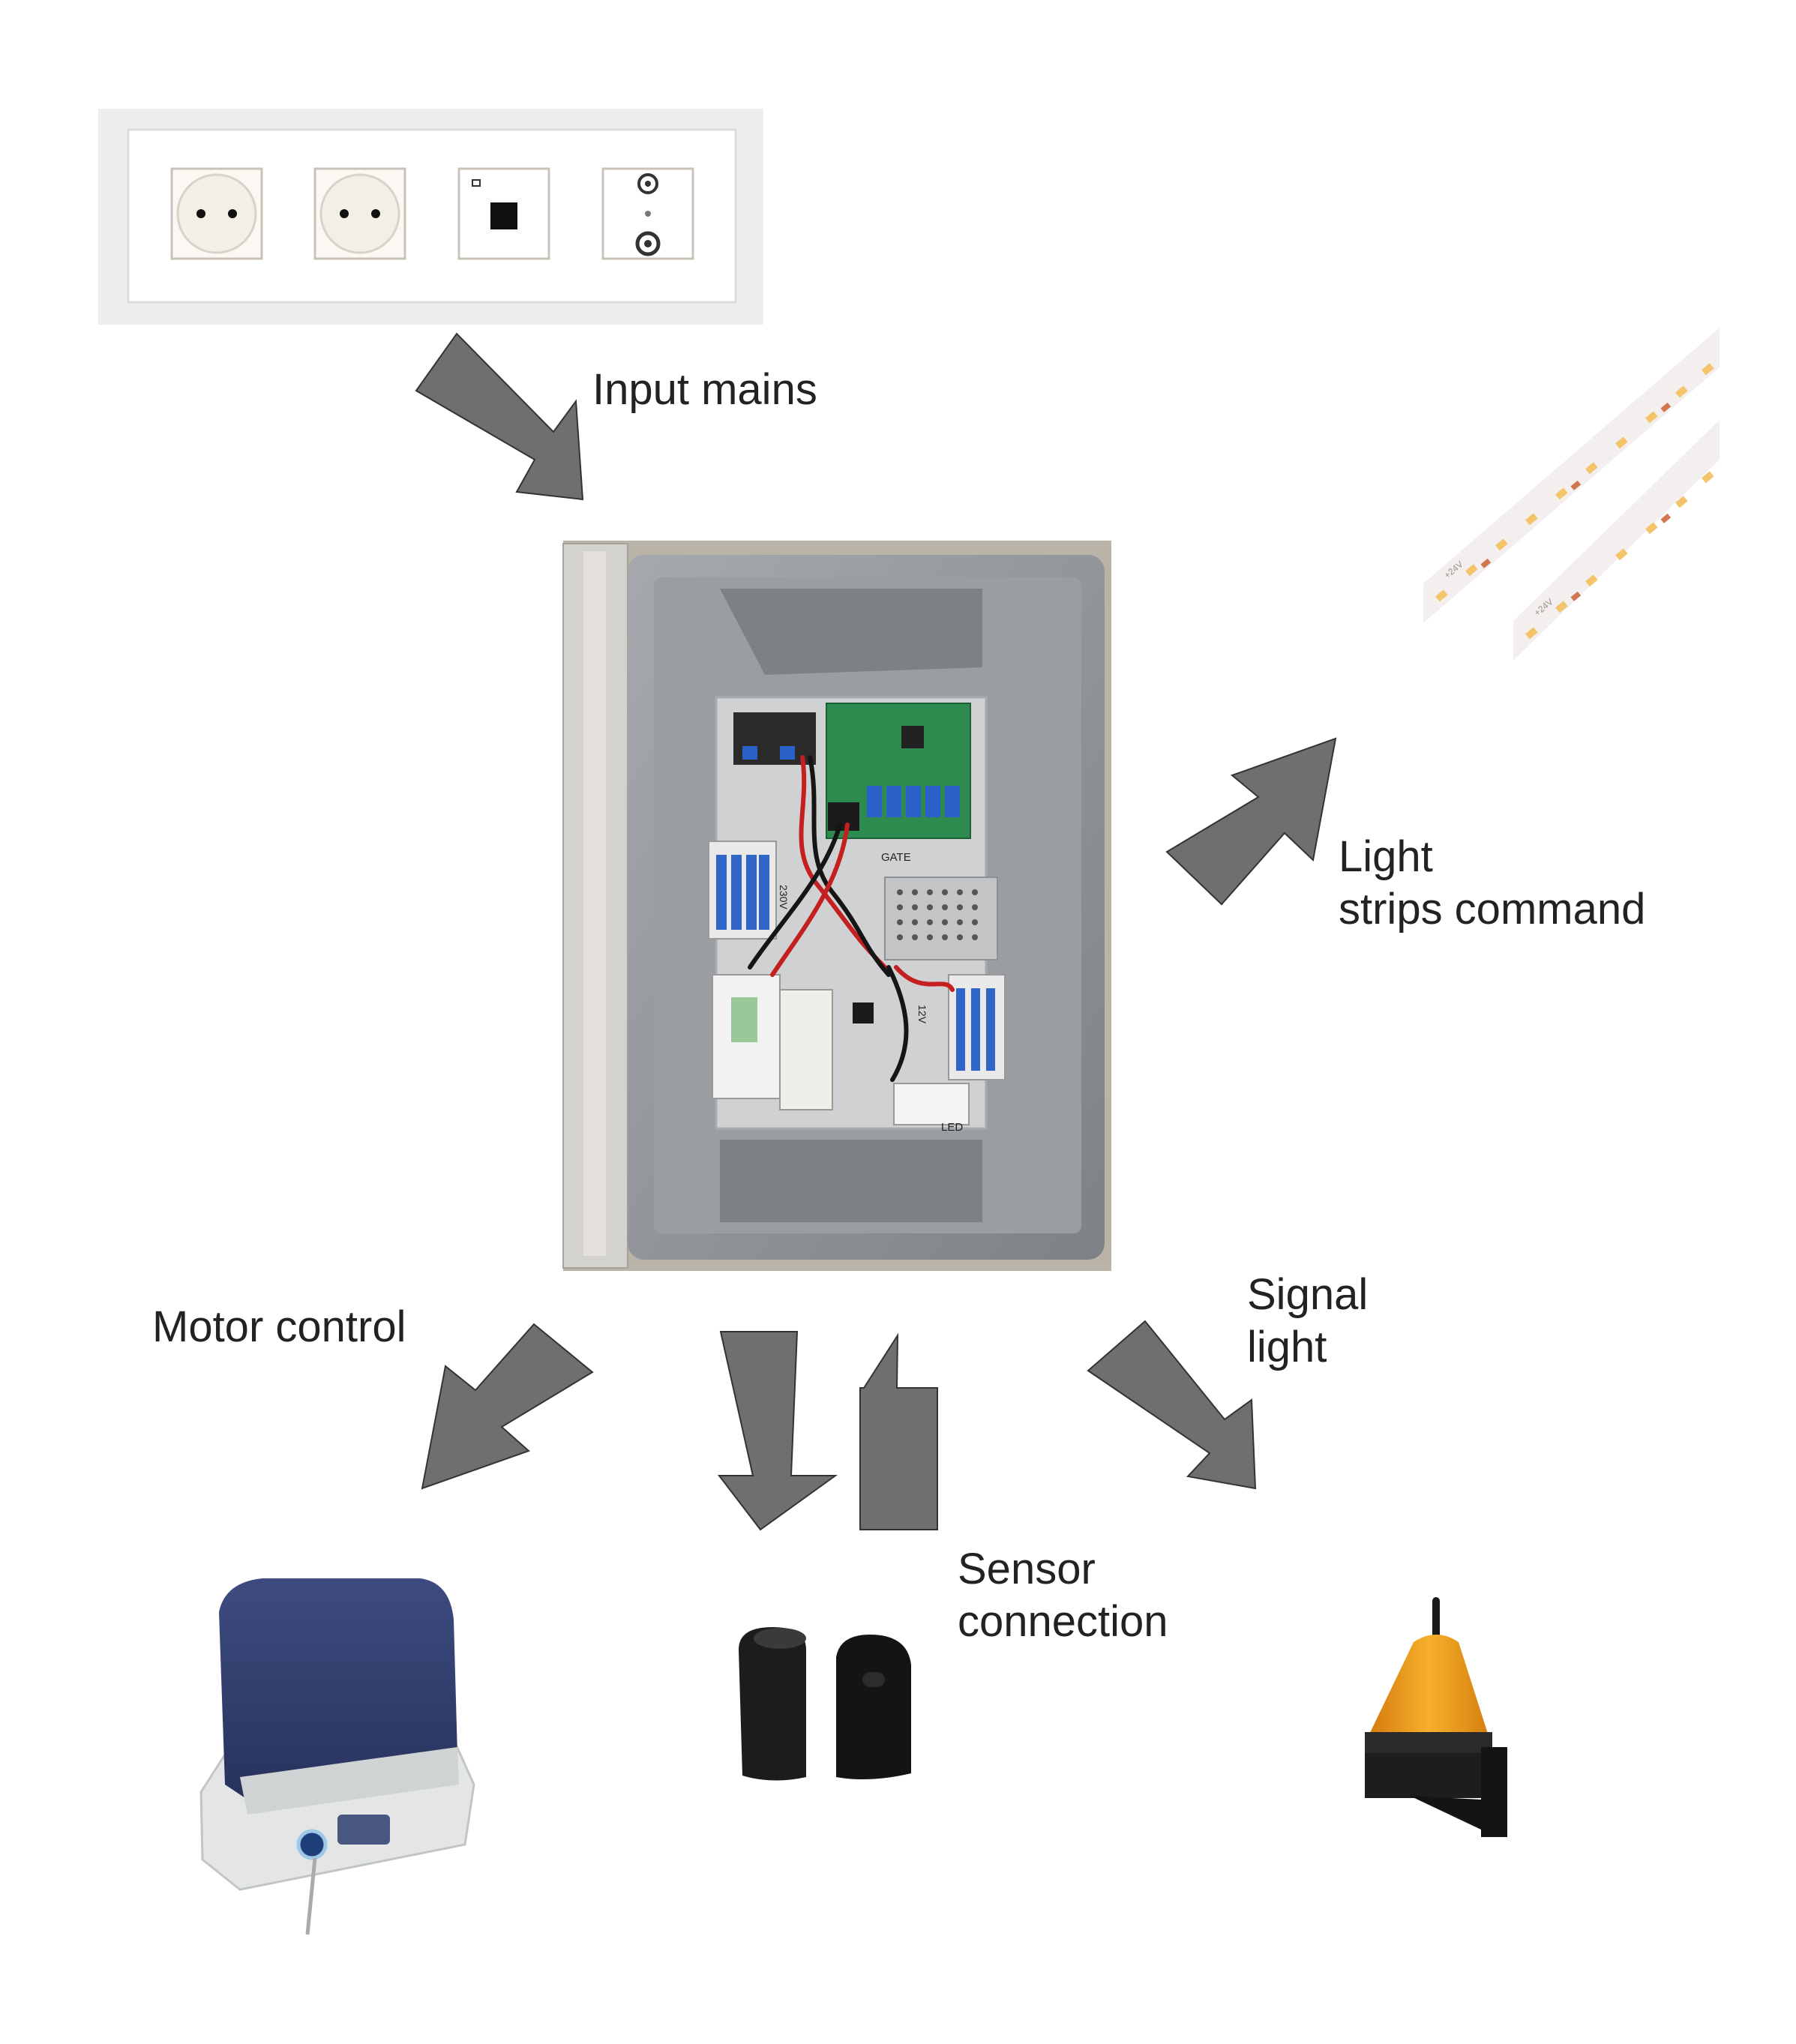  Describe the element at coordinates (1307, 1295) in the screenshot. I see `label-signal-line1: Signal` at that location.